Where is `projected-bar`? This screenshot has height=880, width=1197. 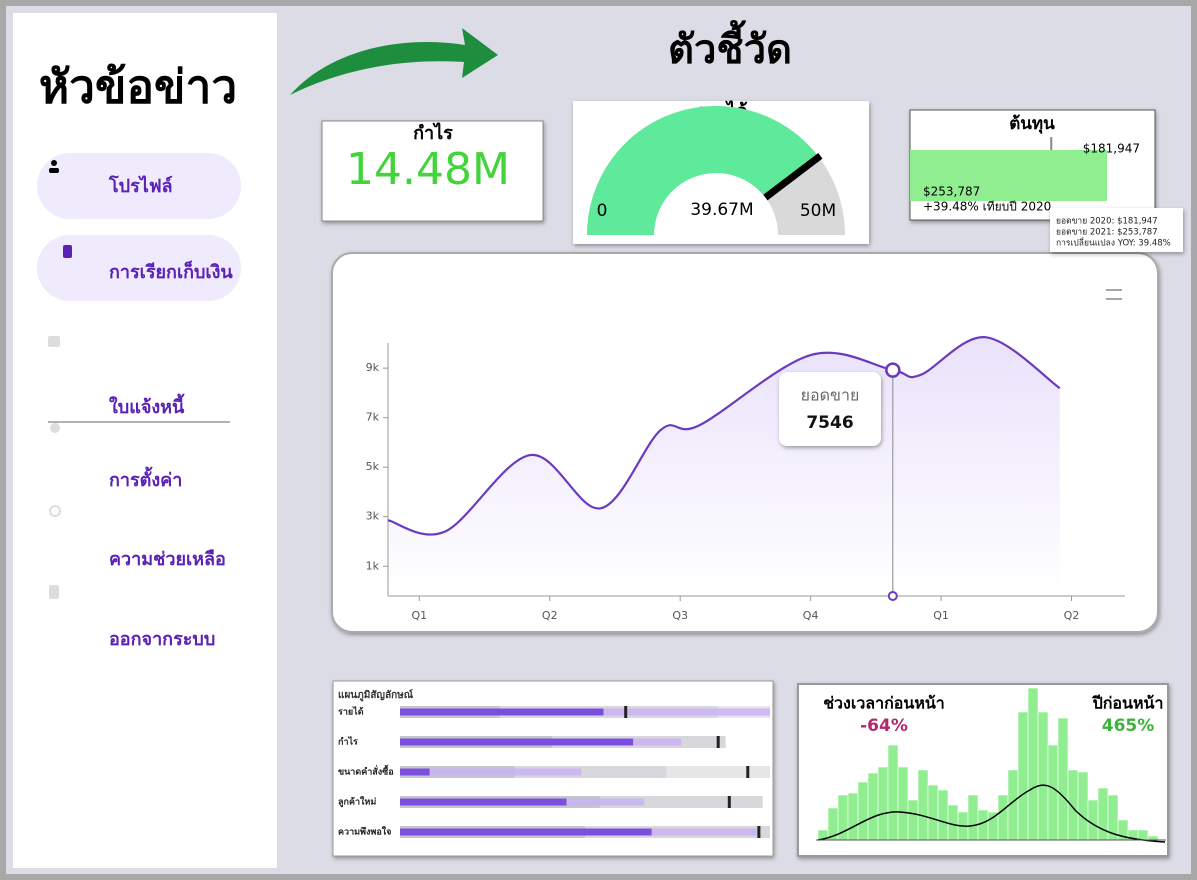 projected-bar is located at coordinates (491, 772).